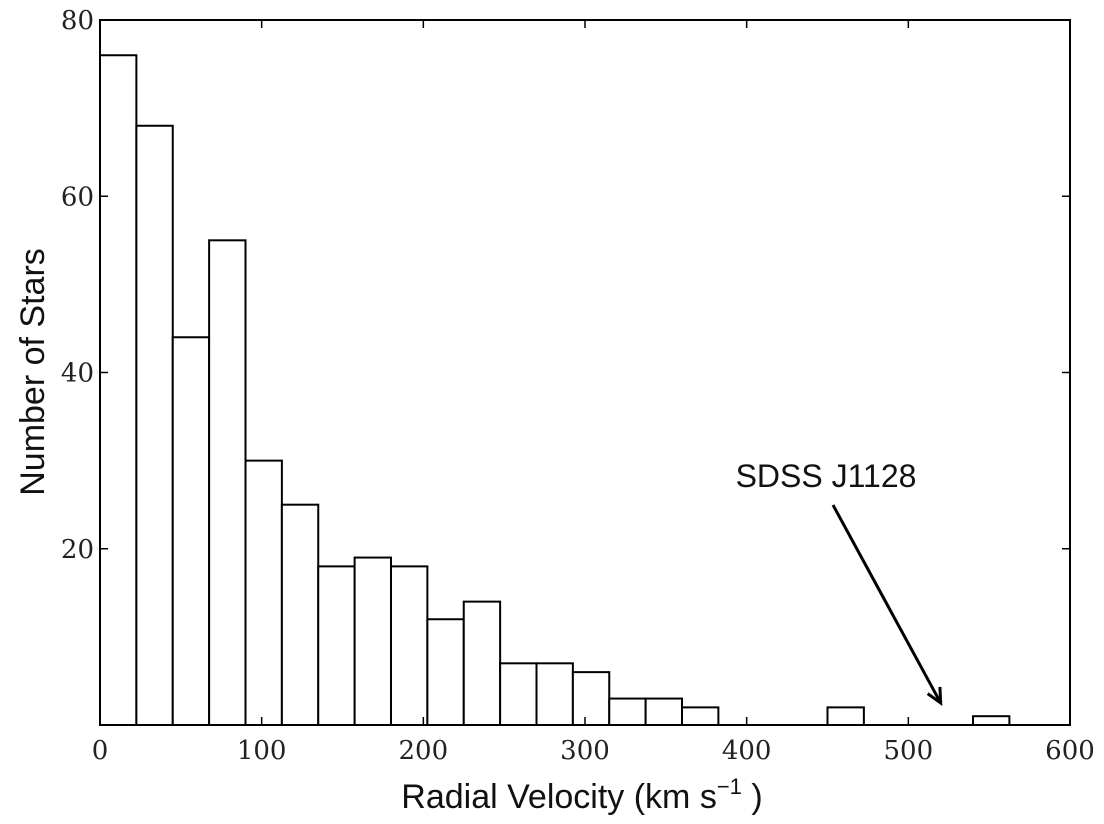  I want to click on y-axis-title: Number of Stars, so click(33, 372).